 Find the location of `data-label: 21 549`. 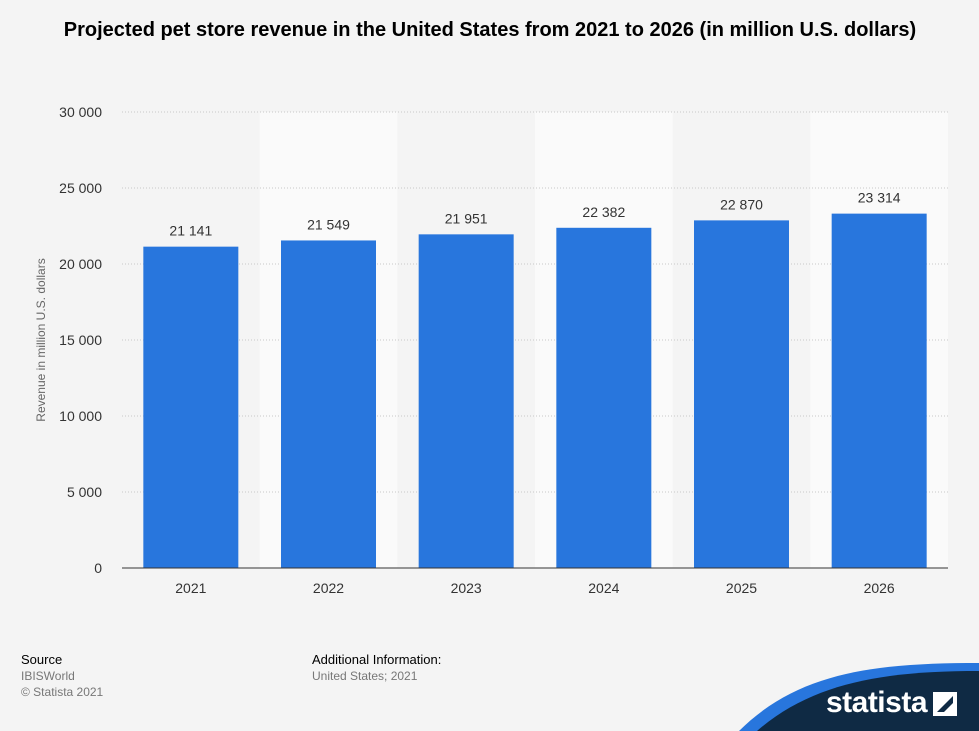

data-label: 21 549 is located at coordinates (328, 224).